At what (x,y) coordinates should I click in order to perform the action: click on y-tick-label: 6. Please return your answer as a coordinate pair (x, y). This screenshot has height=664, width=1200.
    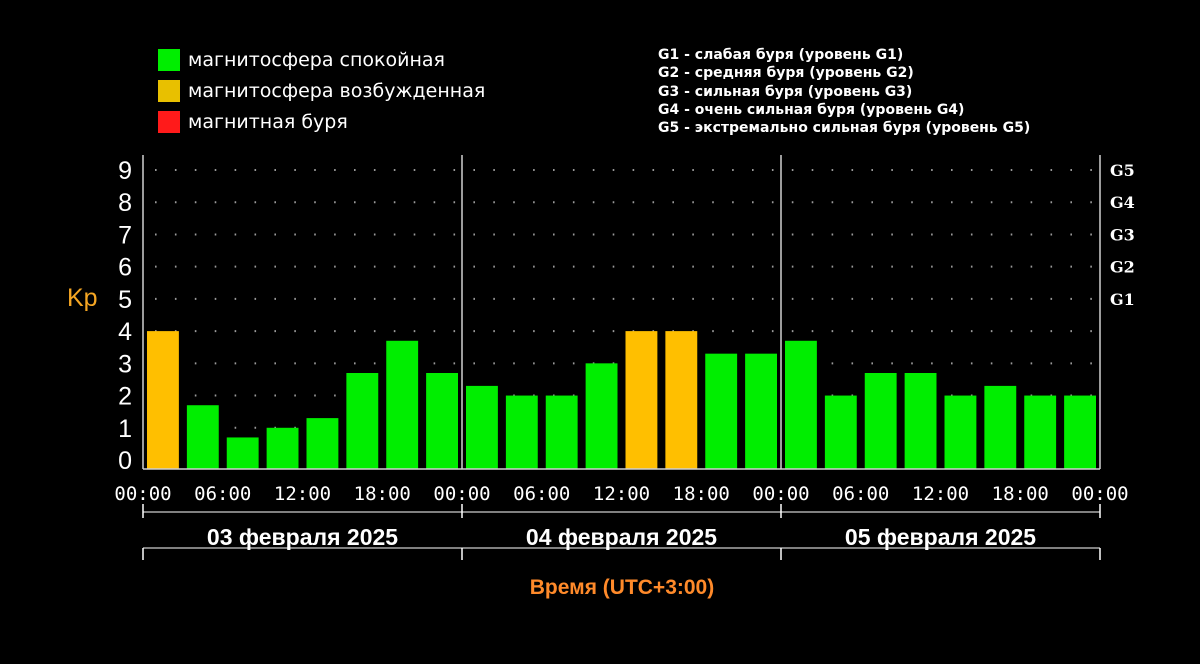
    Looking at the image, I should click on (125, 268).